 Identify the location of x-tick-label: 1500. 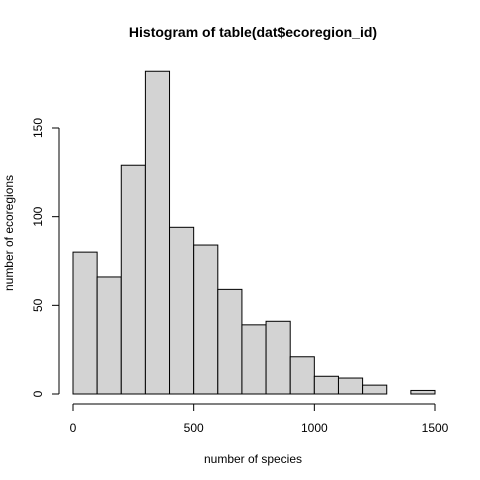
(435, 428).